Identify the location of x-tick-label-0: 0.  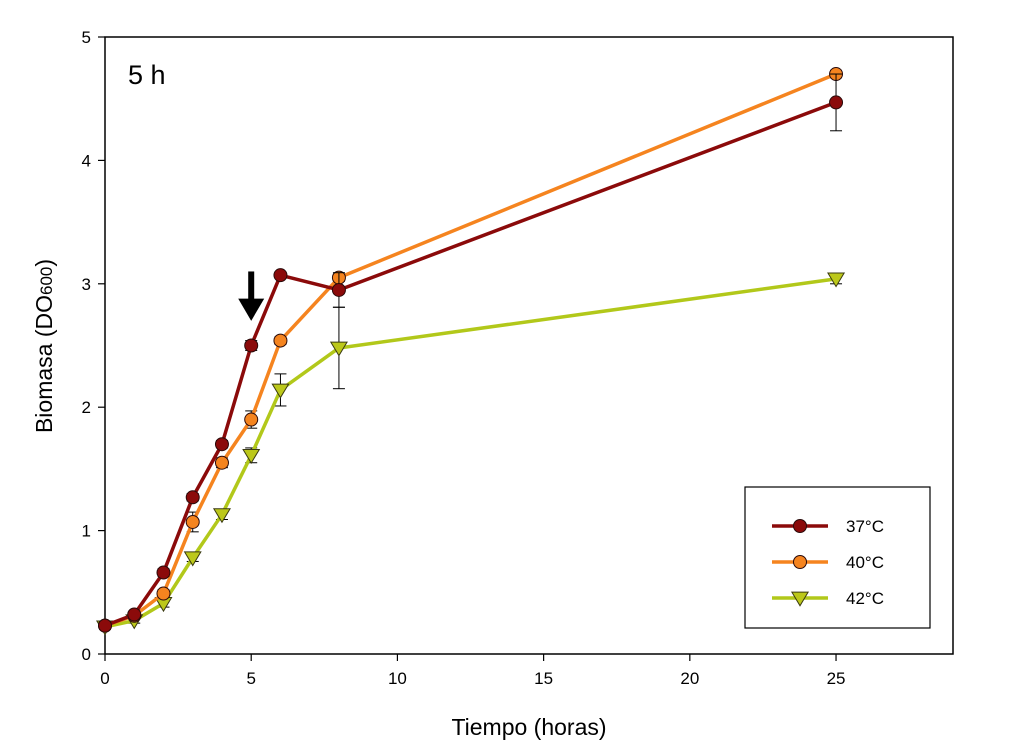
(104, 678).